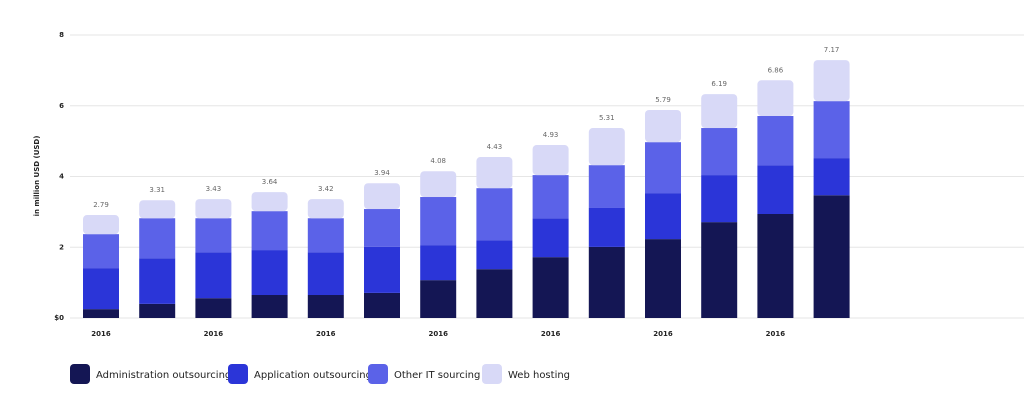 Image resolution: width=1024 pixels, height=414 pixels. What do you see at coordinates (101, 205) in the screenshot?
I see `total-label: 2.79` at bounding box center [101, 205].